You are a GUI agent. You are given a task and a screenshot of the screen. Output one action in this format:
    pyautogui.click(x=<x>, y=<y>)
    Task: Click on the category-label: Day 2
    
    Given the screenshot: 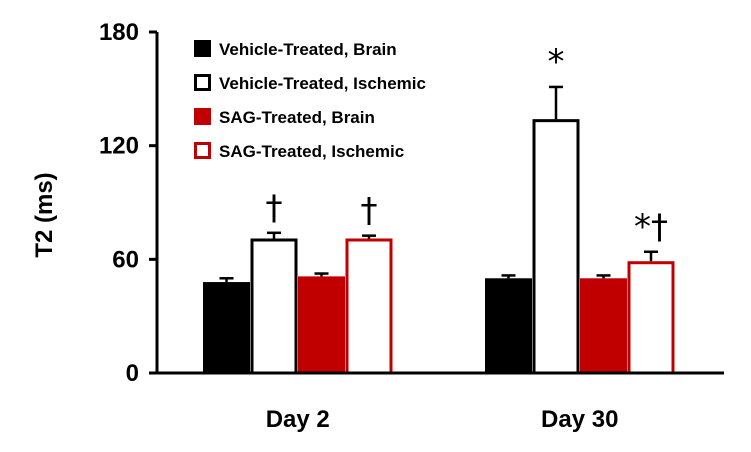 What is the action you would take?
    pyautogui.click(x=298, y=419)
    